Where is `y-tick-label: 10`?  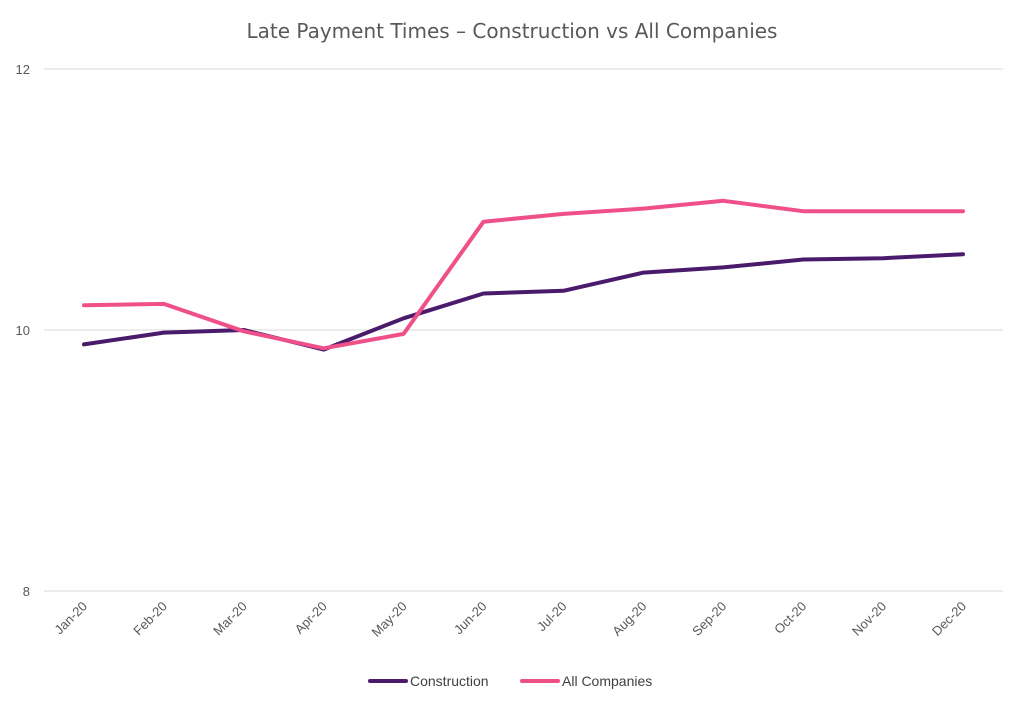 y-tick-label: 10 is located at coordinates (23, 330).